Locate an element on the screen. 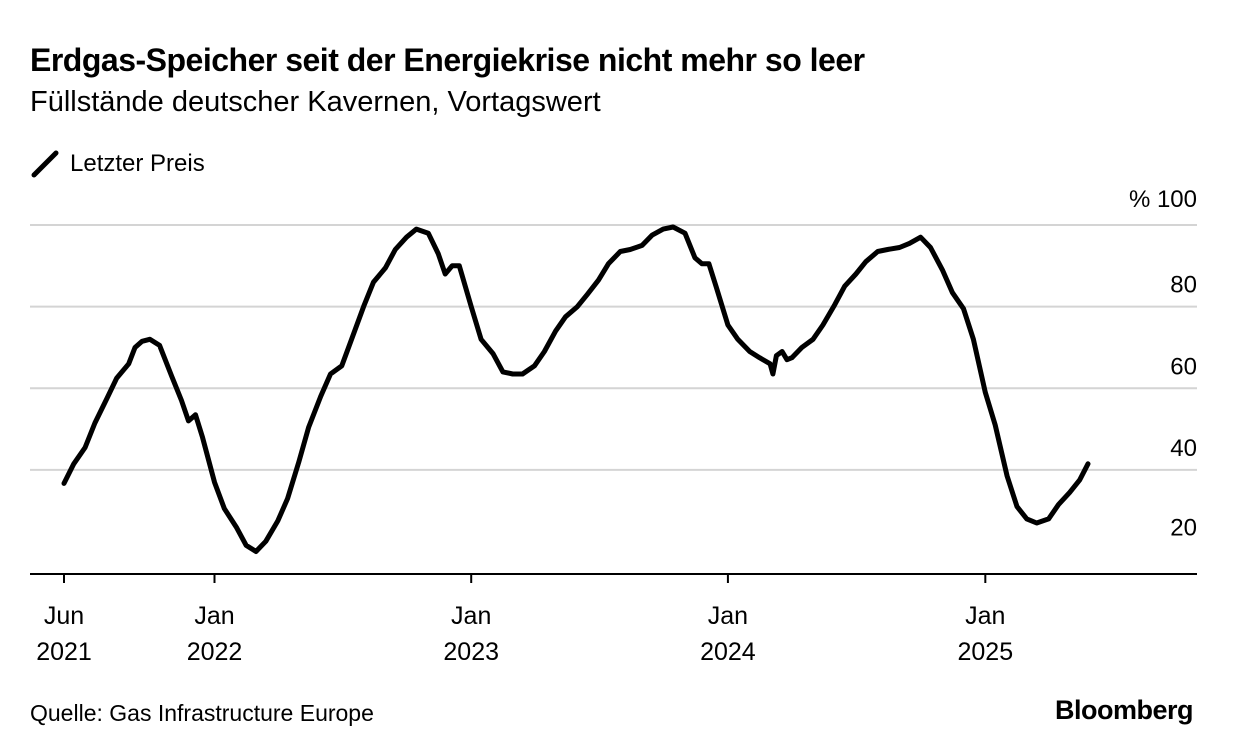  y-tick-label: % 100 is located at coordinates (1163, 199).